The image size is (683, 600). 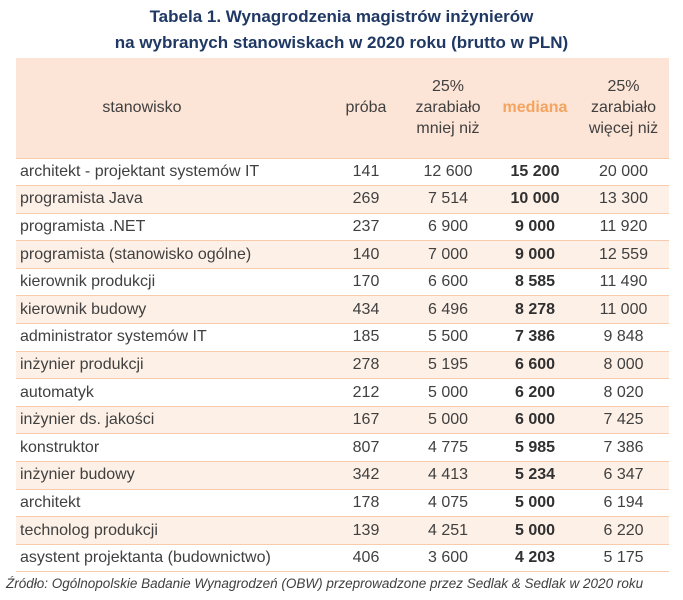 I want to click on cell-proba: 434, so click(x=366, y=309).